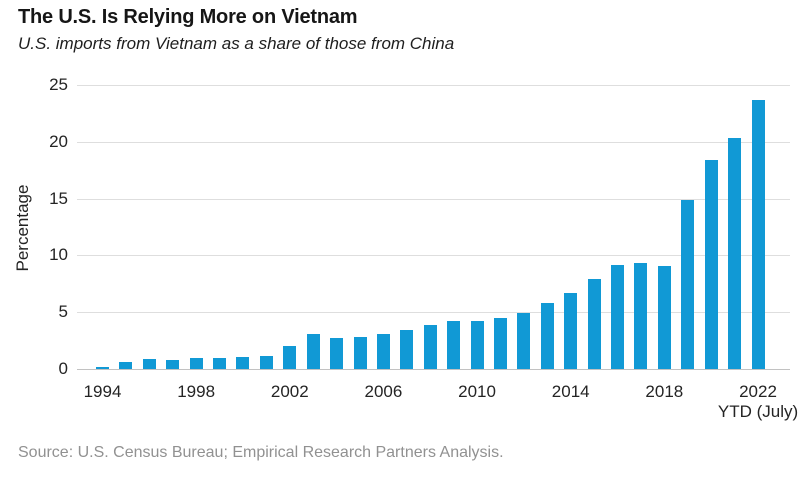 The image size is (800, 484). Describe the element at coordinates (63, 368) in the screenshot. I see `y-tick-label-0: 0` at that location.